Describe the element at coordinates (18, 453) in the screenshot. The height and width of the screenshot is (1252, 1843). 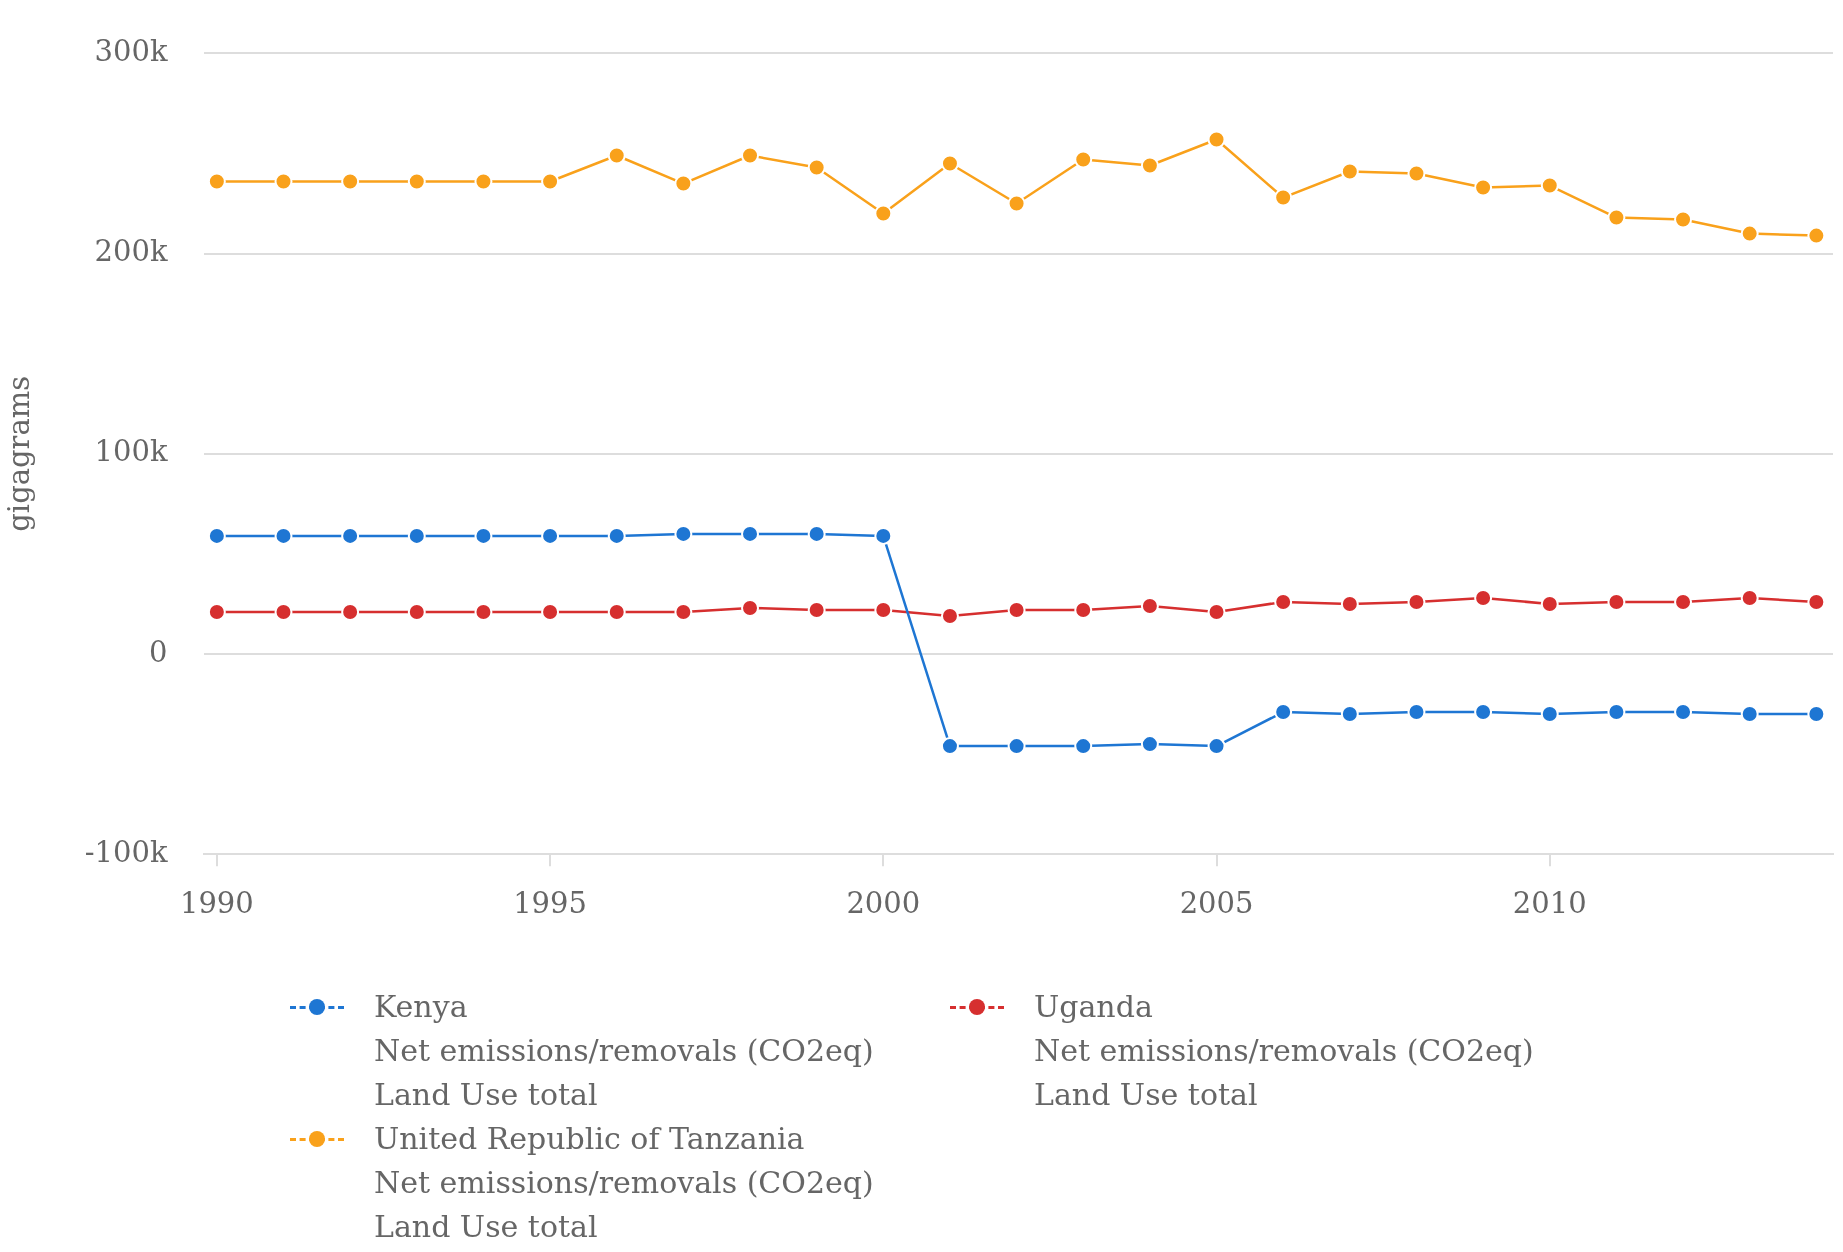
I see `y-axis-title: gigagrams` at that location.